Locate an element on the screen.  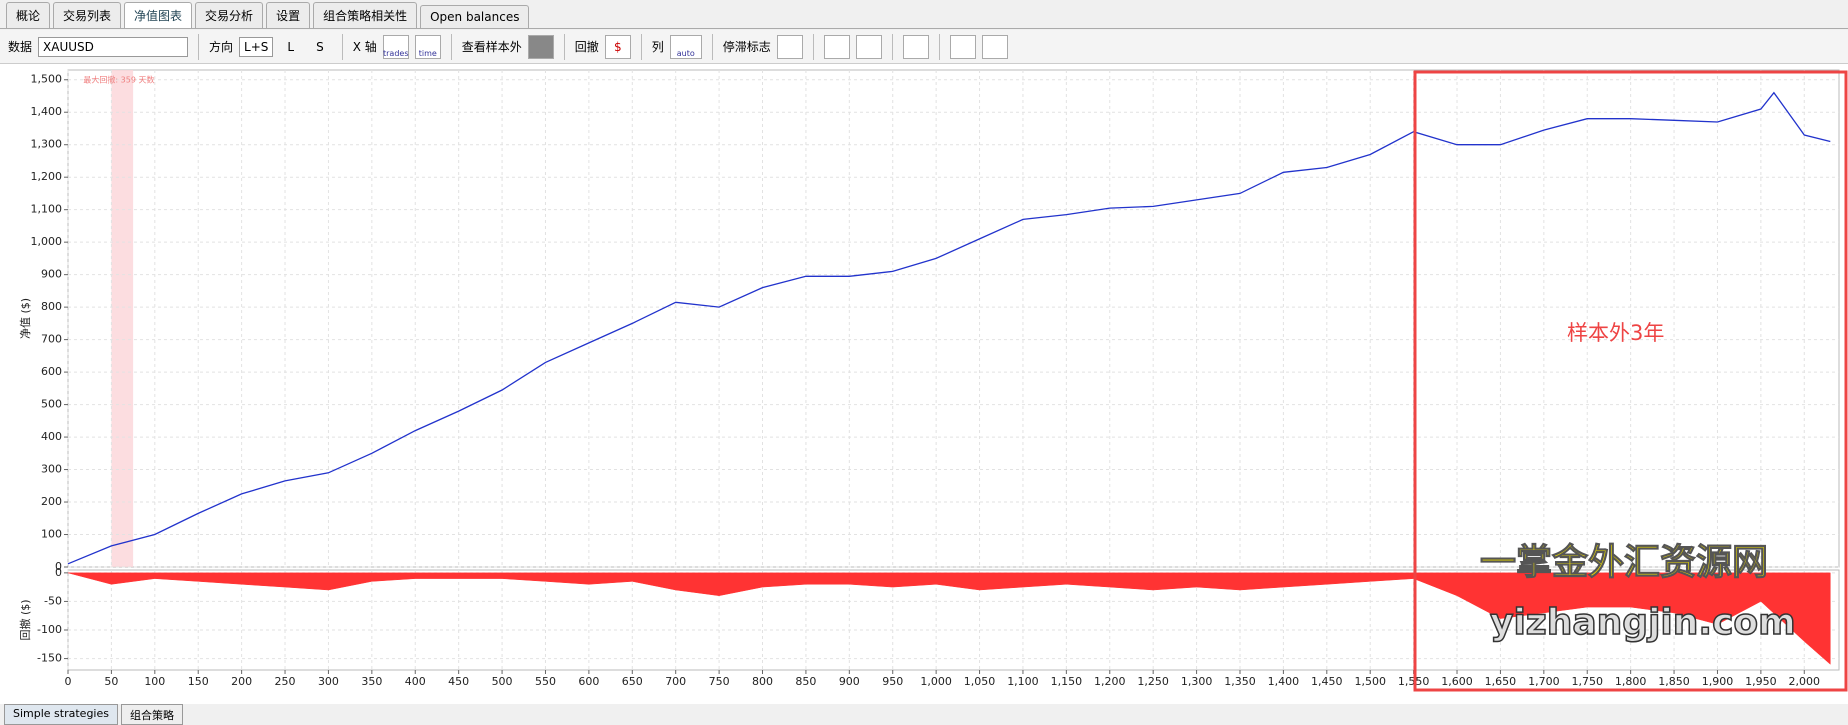
drawdown-area is located at coordinates (949, 618).